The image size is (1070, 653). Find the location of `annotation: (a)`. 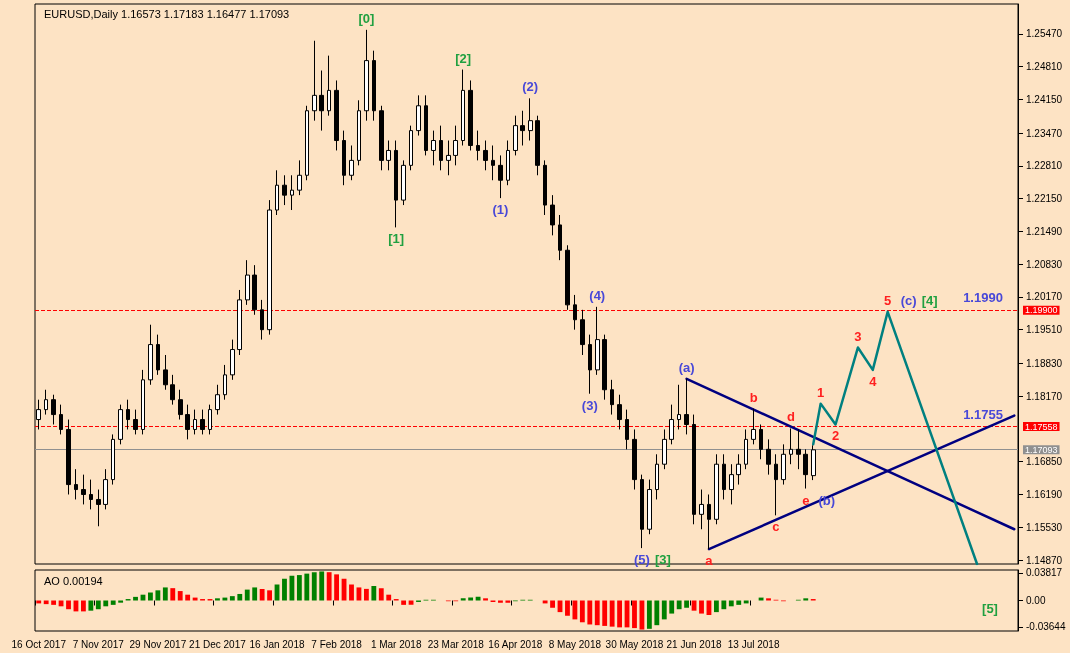

annotation: (a) is located at coordinates (686, 367).